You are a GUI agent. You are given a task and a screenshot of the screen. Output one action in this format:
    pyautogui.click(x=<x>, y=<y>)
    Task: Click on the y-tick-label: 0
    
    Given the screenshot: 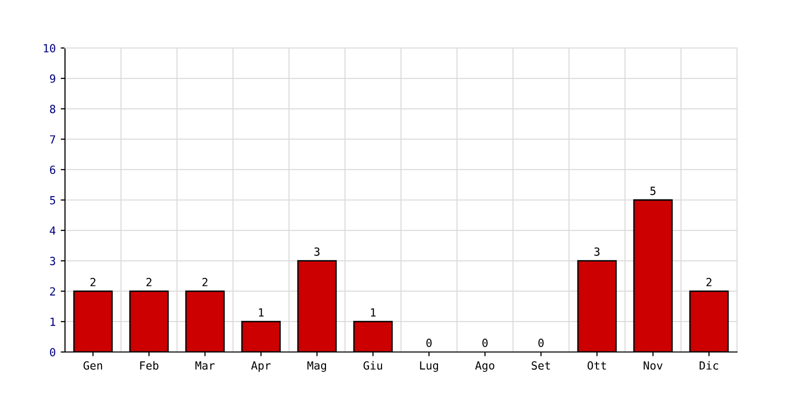 What is the action you would take?
    pyautogui.click(x=53, y=352)
    